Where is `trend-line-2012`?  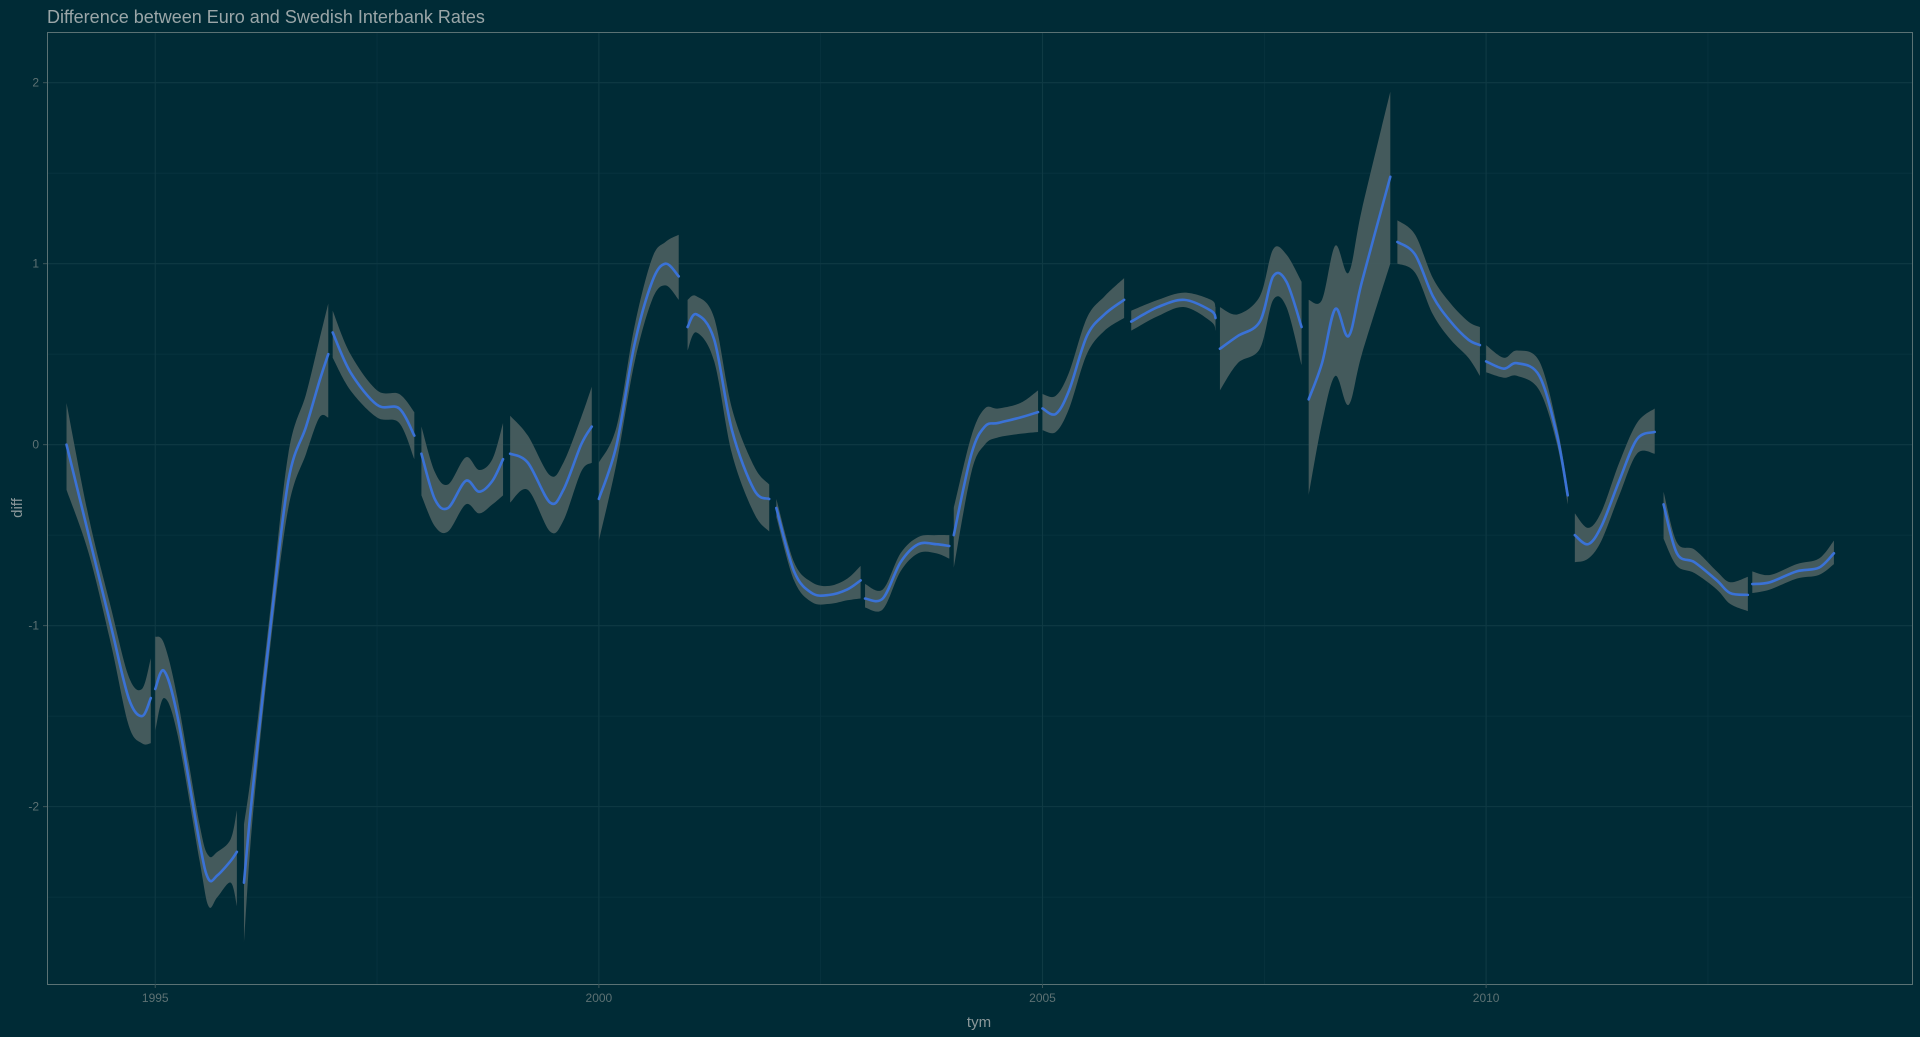
trend-line-2012 is located at coordinates (1706, 550).